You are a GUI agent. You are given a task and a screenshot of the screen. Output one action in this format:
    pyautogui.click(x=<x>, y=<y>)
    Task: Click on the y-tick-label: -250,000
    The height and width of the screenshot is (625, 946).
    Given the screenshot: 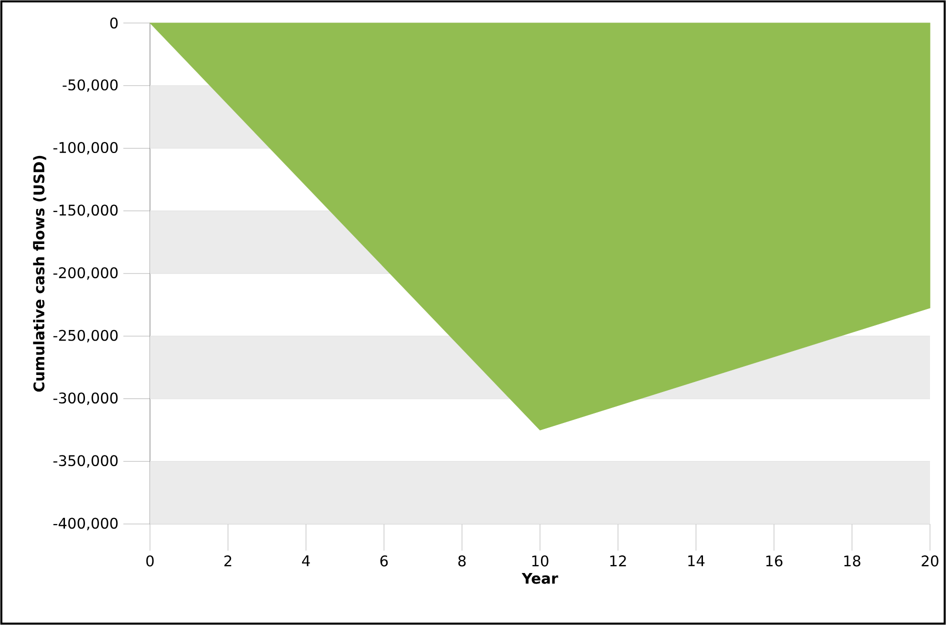 What is the action you would take?
    pyautogui.click(x=85, y=336)
    